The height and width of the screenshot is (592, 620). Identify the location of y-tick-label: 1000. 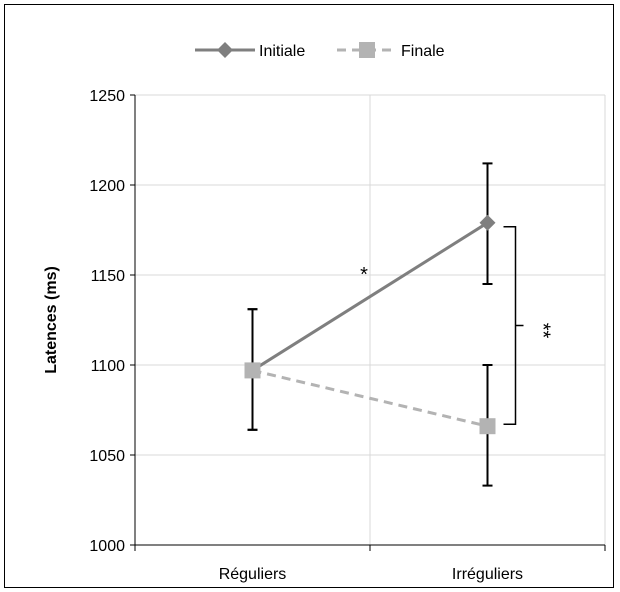
(107, 546).